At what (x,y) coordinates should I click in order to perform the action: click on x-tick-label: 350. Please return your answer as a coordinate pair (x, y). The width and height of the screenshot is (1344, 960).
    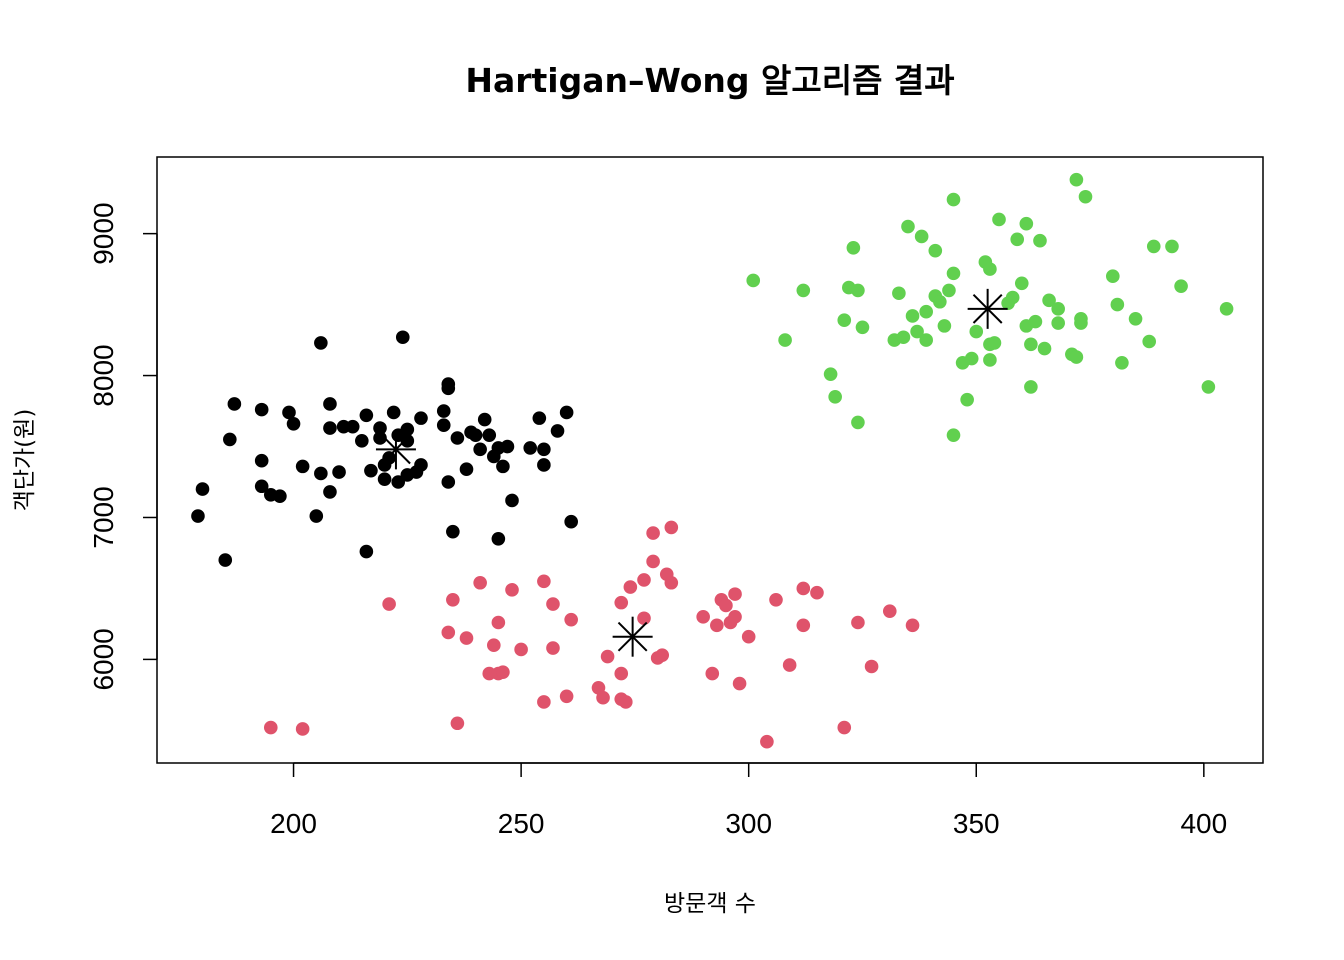
    Looking at the image, I should click on (976, 823).